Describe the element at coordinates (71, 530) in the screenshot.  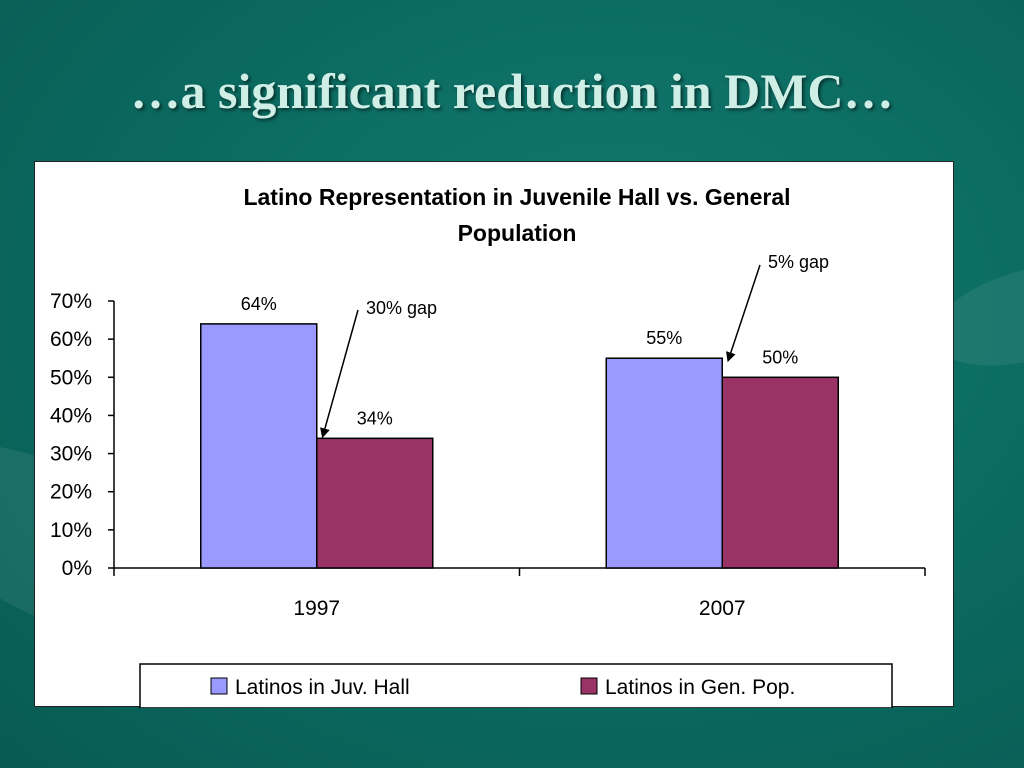
I see `y-tick-label: 10%` at that location.